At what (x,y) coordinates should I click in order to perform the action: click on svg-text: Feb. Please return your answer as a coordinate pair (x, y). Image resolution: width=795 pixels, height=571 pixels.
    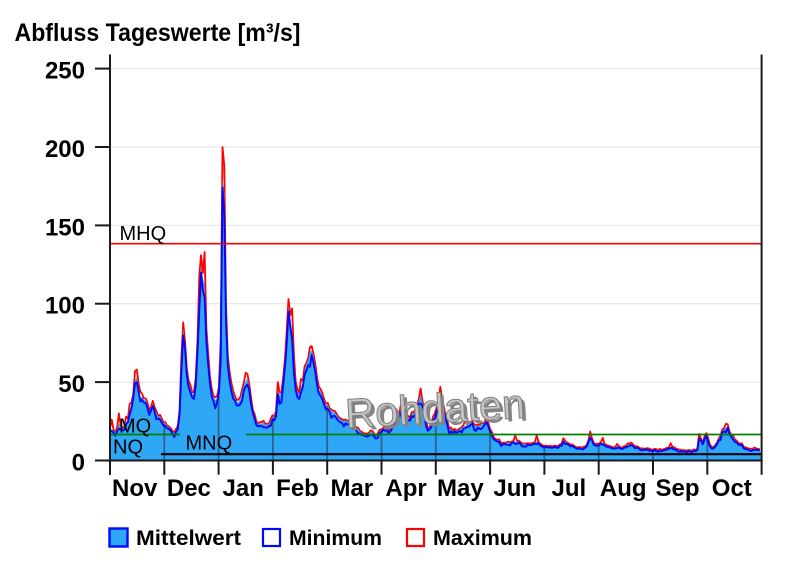
    Looking at the image, I should click on (297, 488).